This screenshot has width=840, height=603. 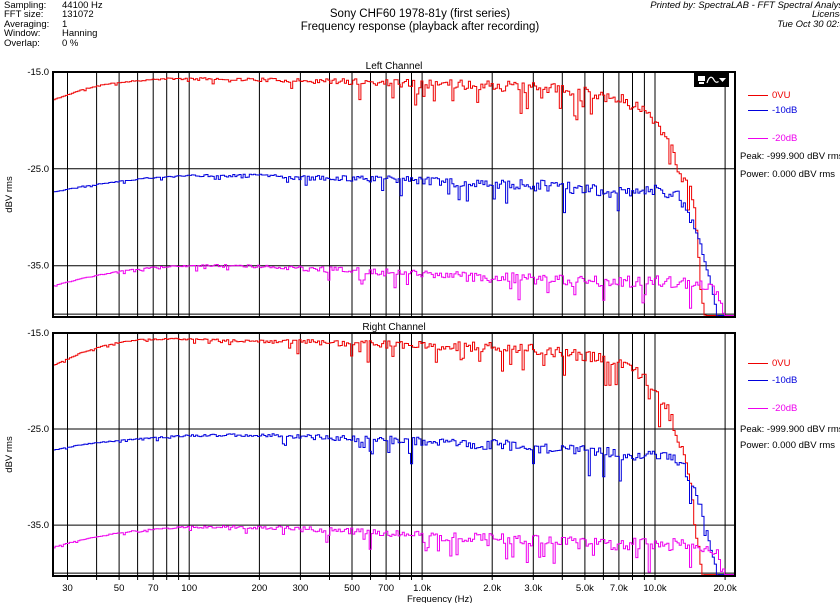 What do you see at coordinates (119, 588) in the screenshot?
I see `x-tick-label: 50` at bounding box center [119, 588].